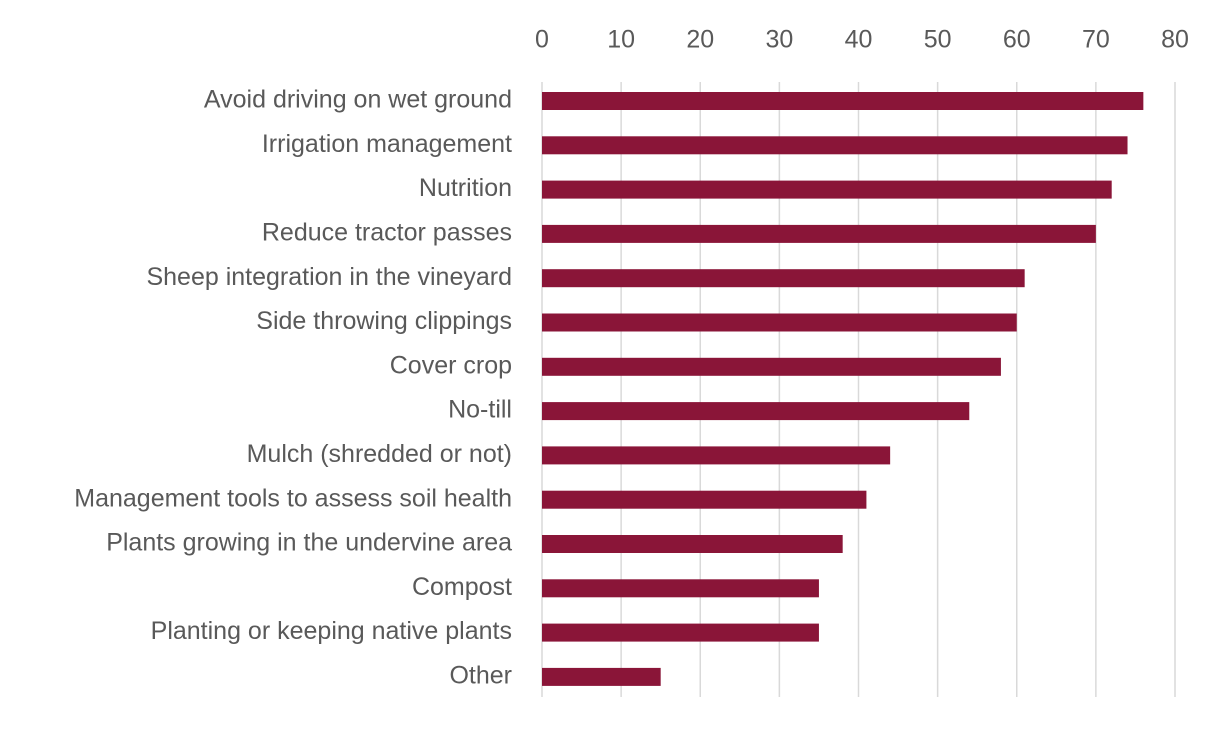 This screenshot has height=737, width=1228. What do you see at coordinates (309, 543) in the screenshot?
I see `category-label: Plants growing in the undervine area` at bounding box center [309, 543].